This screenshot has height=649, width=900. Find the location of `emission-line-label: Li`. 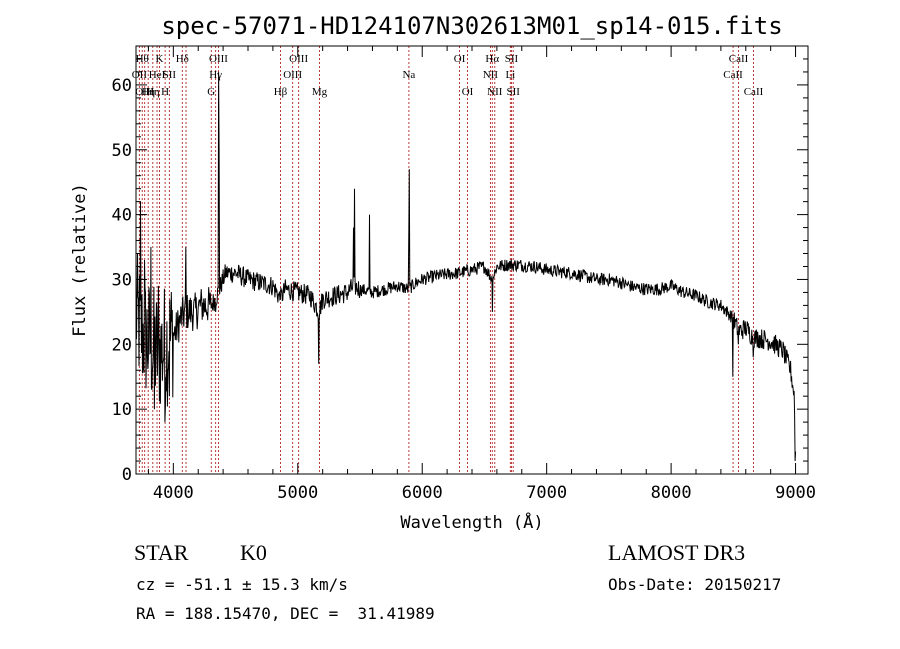

emission-line-label: Li is located at coordinates (510, 75).